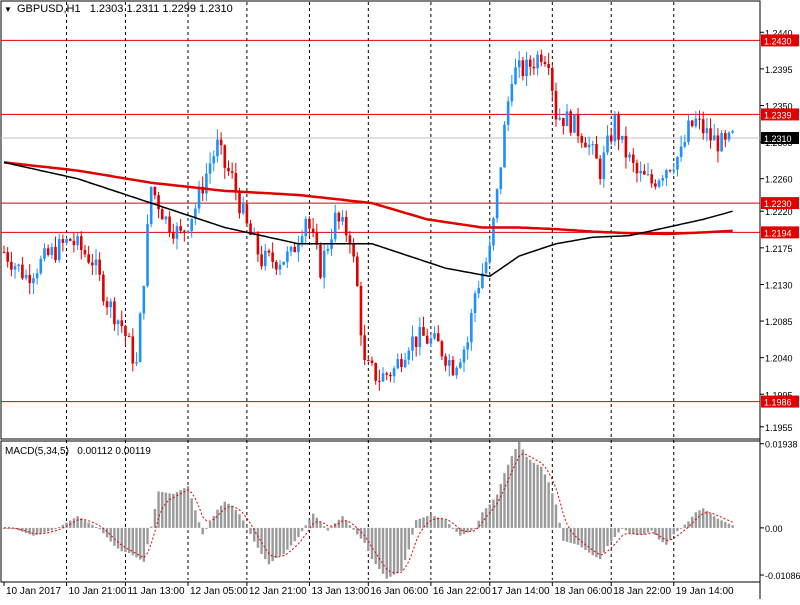  Describe the element at coordinates (8, 9) in the screenshot. I see `dropdown-triangle-icon: ▼` at that location.